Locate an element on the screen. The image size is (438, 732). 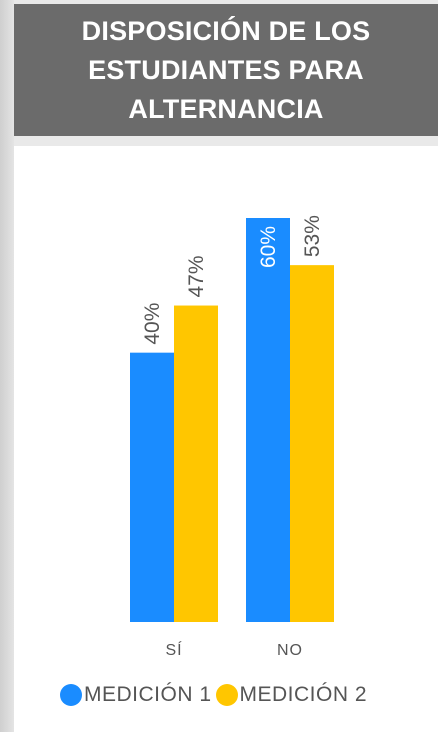
x-tick-label-si: SÍ is located at coordinates (173, 649).